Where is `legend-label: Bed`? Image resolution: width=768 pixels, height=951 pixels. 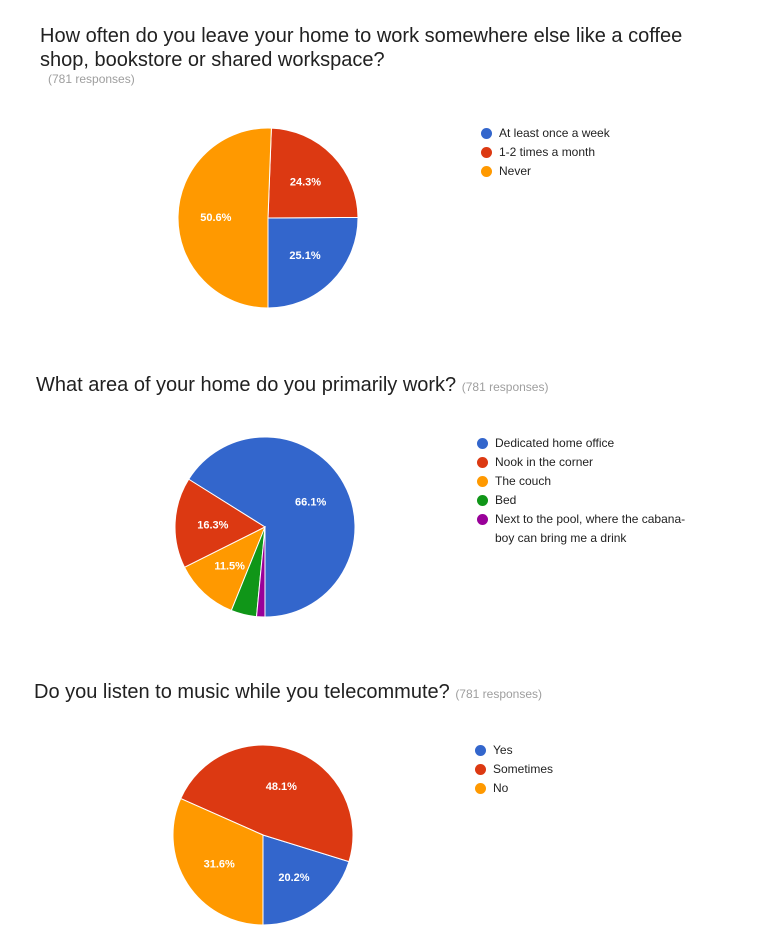 legend-label: Bed is located at coordinates (506, 500).